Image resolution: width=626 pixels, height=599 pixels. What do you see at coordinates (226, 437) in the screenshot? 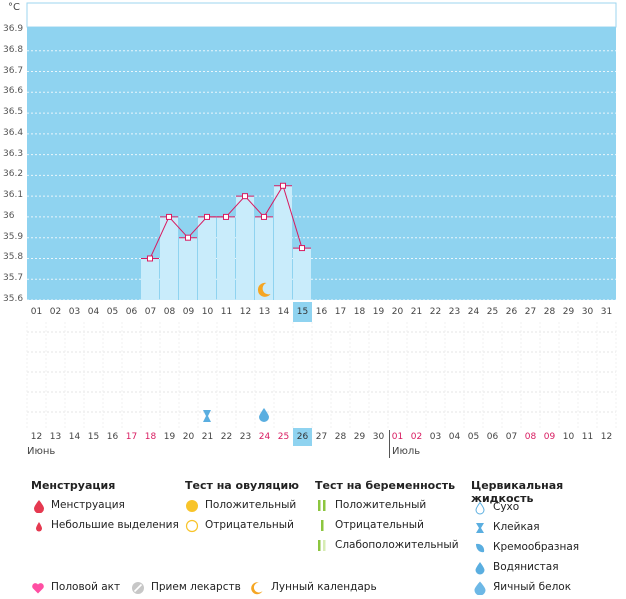
I see `calendar-date-label: 22` at bounding box center [226, 437].